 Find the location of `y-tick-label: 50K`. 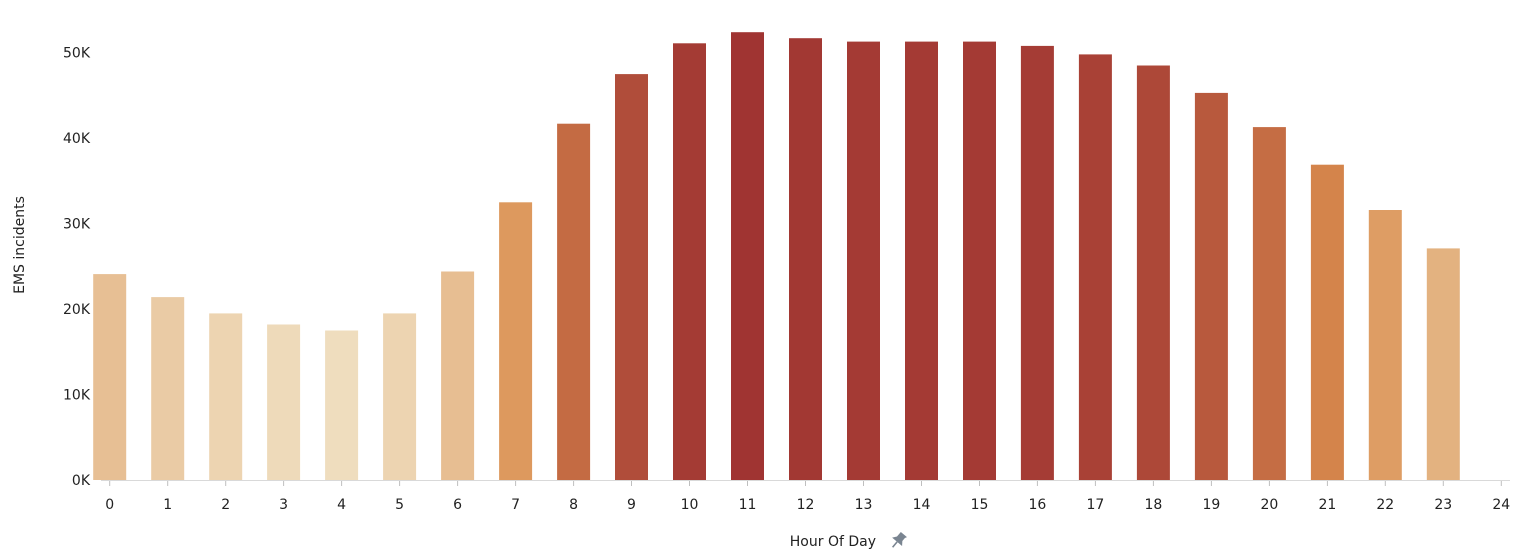

y-tick-label: 50K is located at coordinates (77, 54).